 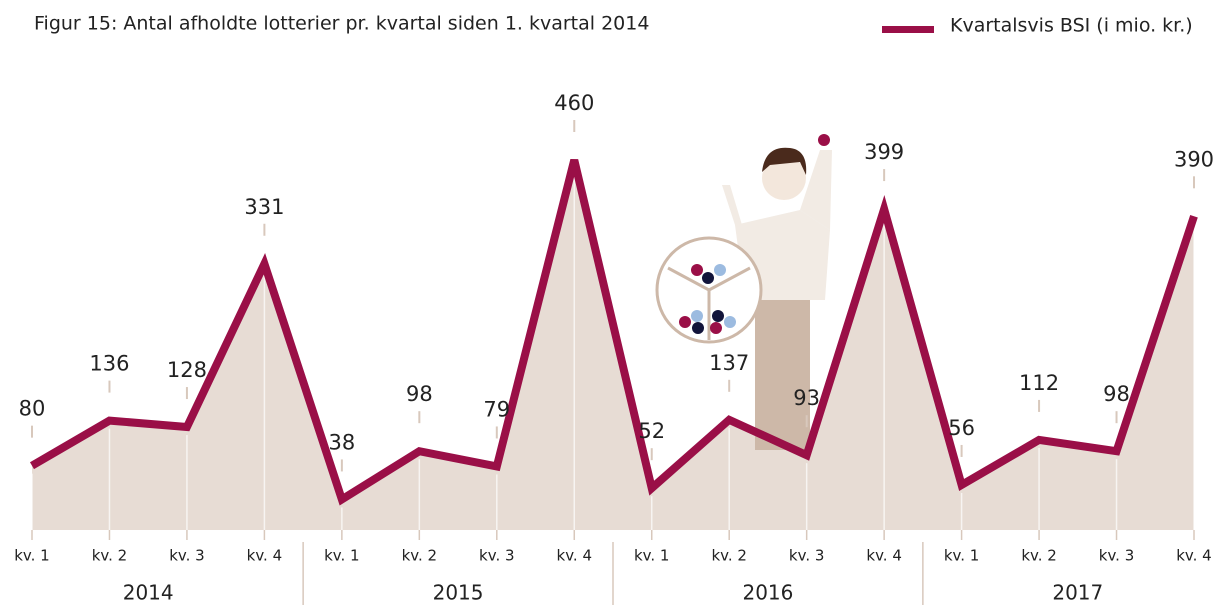 I want to click on value-label: 112, so click(x=1039, y=383).